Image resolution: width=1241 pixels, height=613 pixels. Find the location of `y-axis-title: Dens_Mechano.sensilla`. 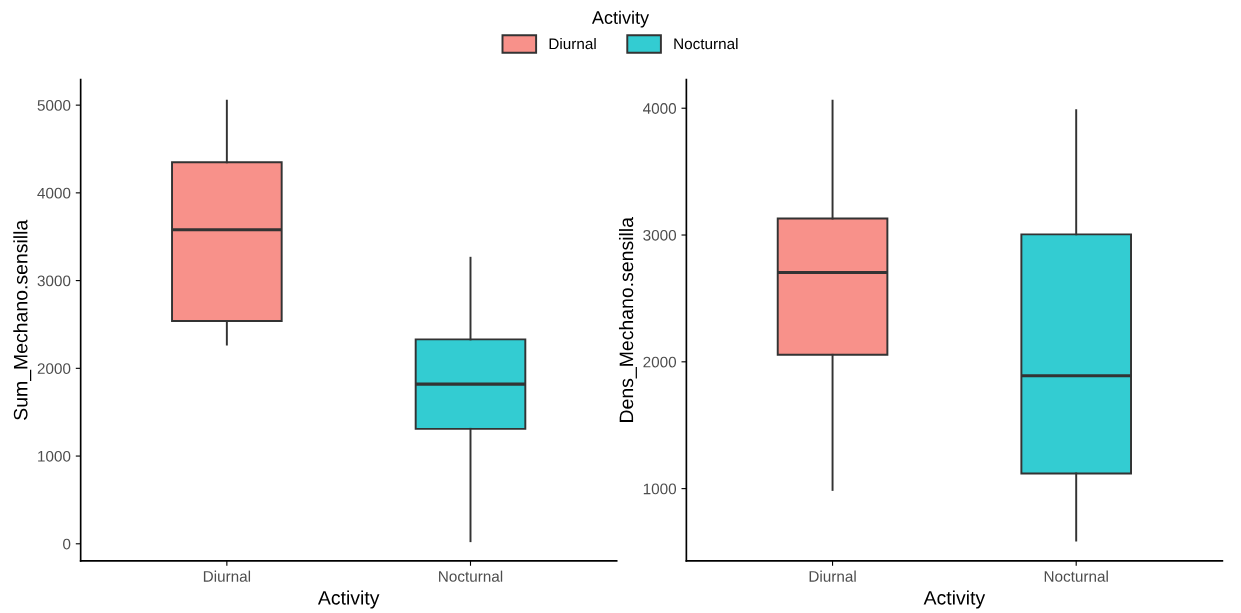

y-axis-title: Dens_Mechano.sensilla is located at coordinates (627, 319).